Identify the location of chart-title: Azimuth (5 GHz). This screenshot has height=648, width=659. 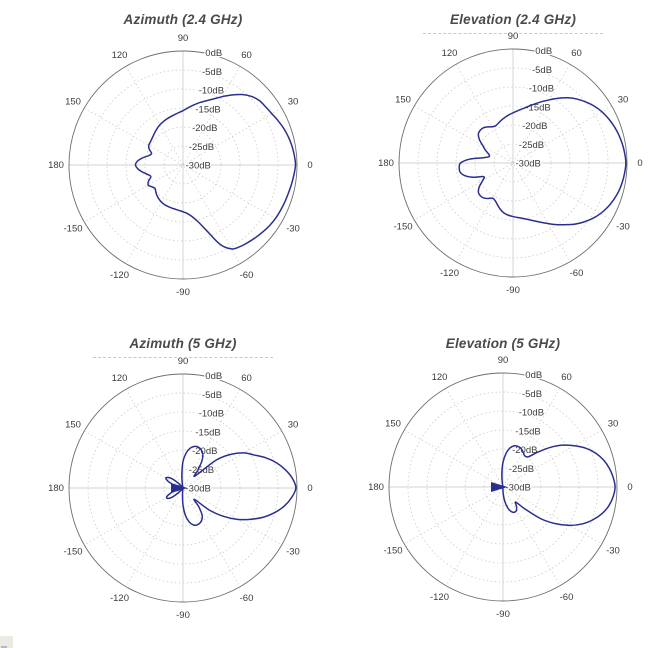
(183, 343).